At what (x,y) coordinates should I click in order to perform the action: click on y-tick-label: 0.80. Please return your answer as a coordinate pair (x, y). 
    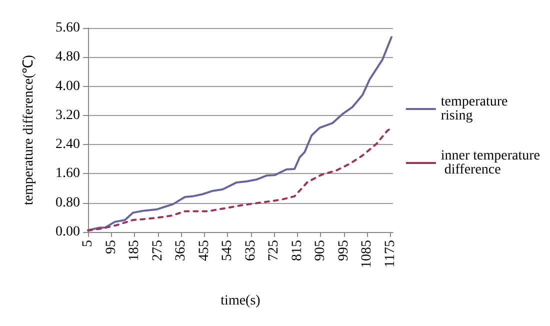
    Looking at the image, I should click on (68, 202).